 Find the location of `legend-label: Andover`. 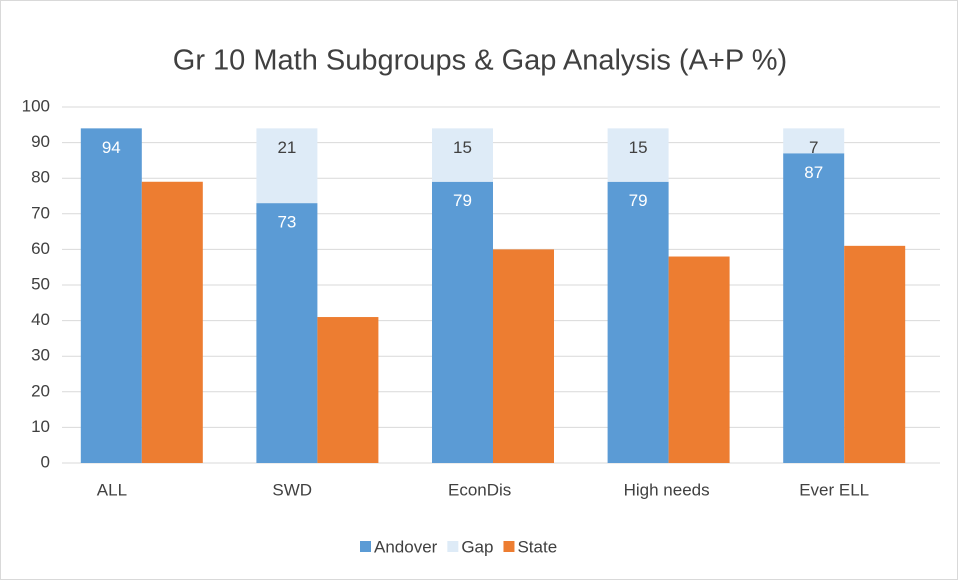

legend-label: Andover is located at coordinates (406, 546).